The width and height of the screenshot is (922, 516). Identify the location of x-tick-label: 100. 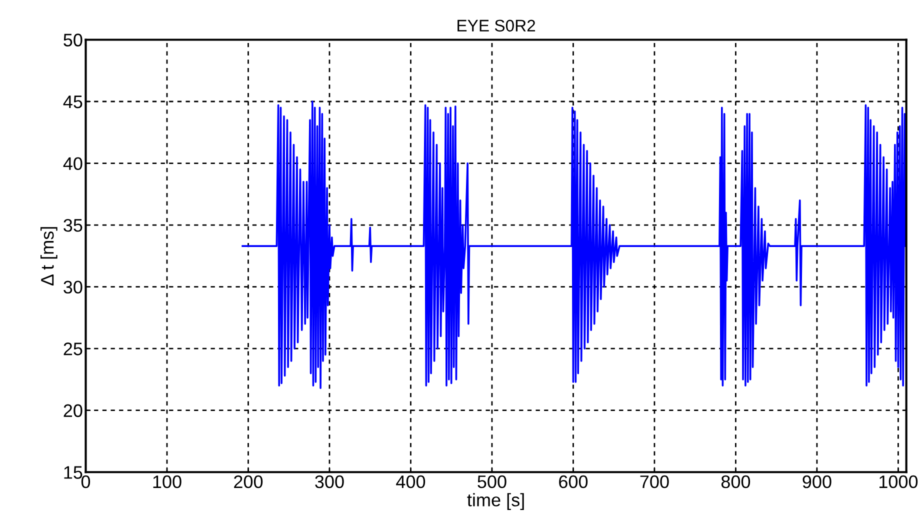
(167, 481).